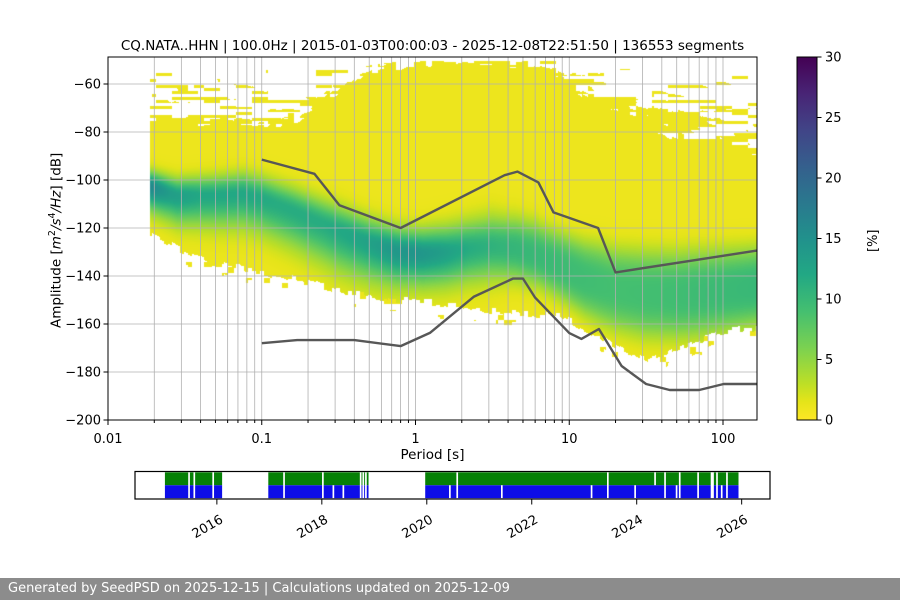 This screenshot has width=900, height=600. I want to click on y-tick-label: −80, so click(87, 133).